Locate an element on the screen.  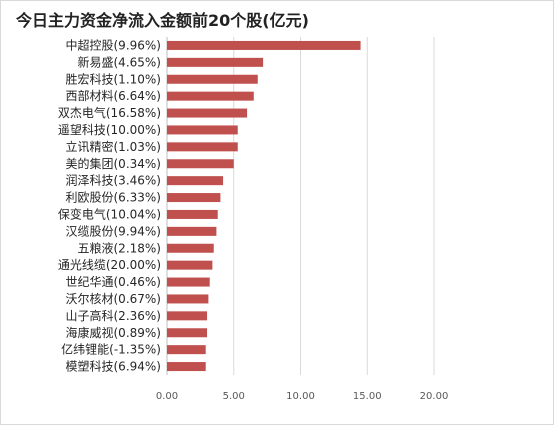
x-tick-labels: 0.00 5.00 10.00 15.00 20.00 is located at coordinates (302, 396).